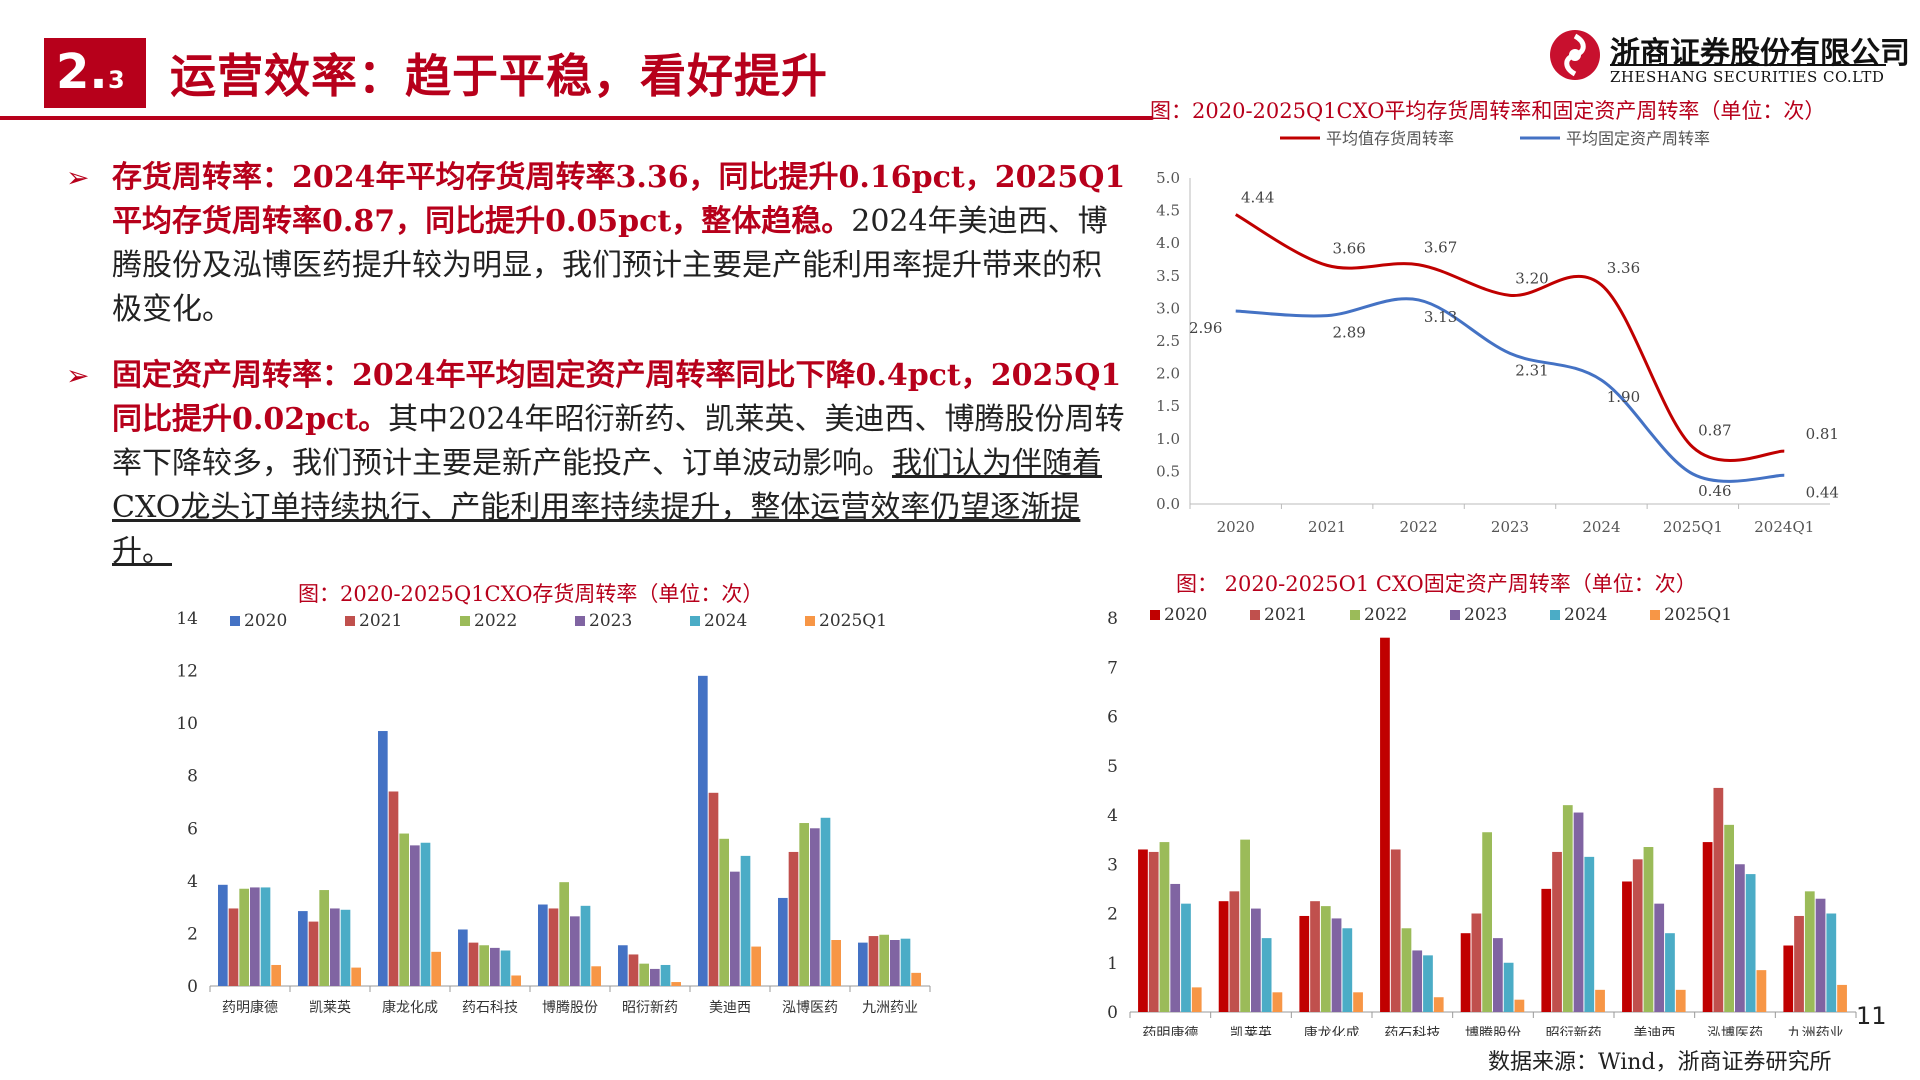  Describe the element at coordinates (1488, 111) in the screenshot. I see `line-chart-caption: 图：2020-2025Q1CXO平均存货周转率和固定资产周转率（单位：次）` at that location.